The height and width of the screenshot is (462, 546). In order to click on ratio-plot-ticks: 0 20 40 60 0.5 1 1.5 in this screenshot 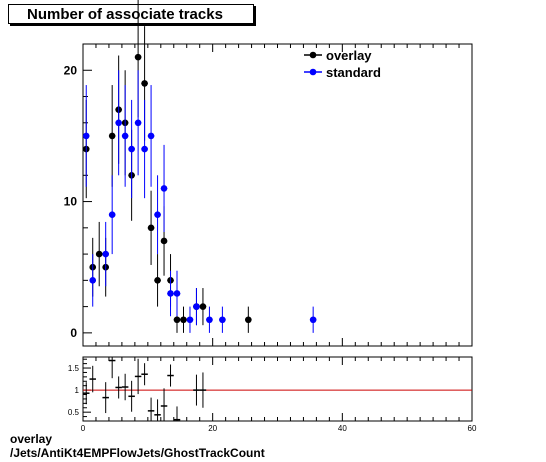, I will do `click(272, 395)`.